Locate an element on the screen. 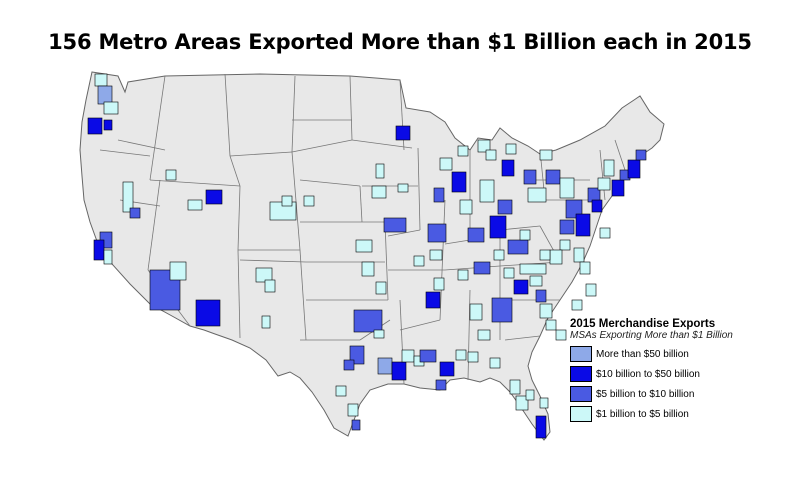 Image resolution: width=800 pixels, height=480 pixels. legend-item-1b-5b: $1 billion to $5 billion is located at coordinates (655, 414).